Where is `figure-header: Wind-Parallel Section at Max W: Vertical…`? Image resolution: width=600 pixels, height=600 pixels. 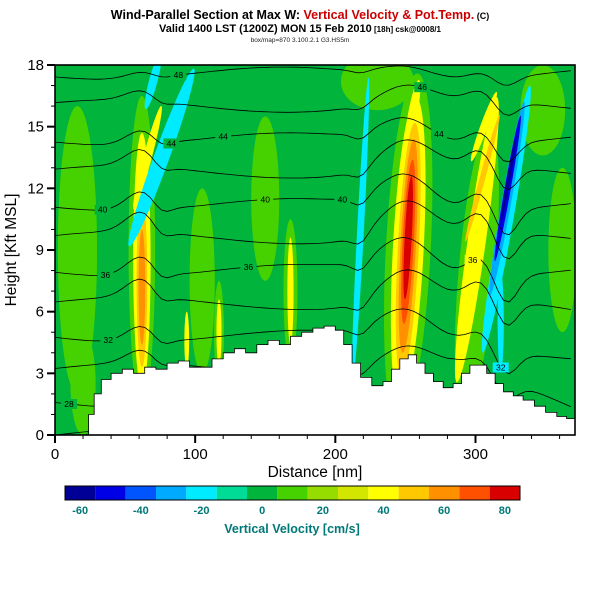
figure-header: Wind-Parallel Section at Max W: Vertical… is located at coordinates (300, 26).